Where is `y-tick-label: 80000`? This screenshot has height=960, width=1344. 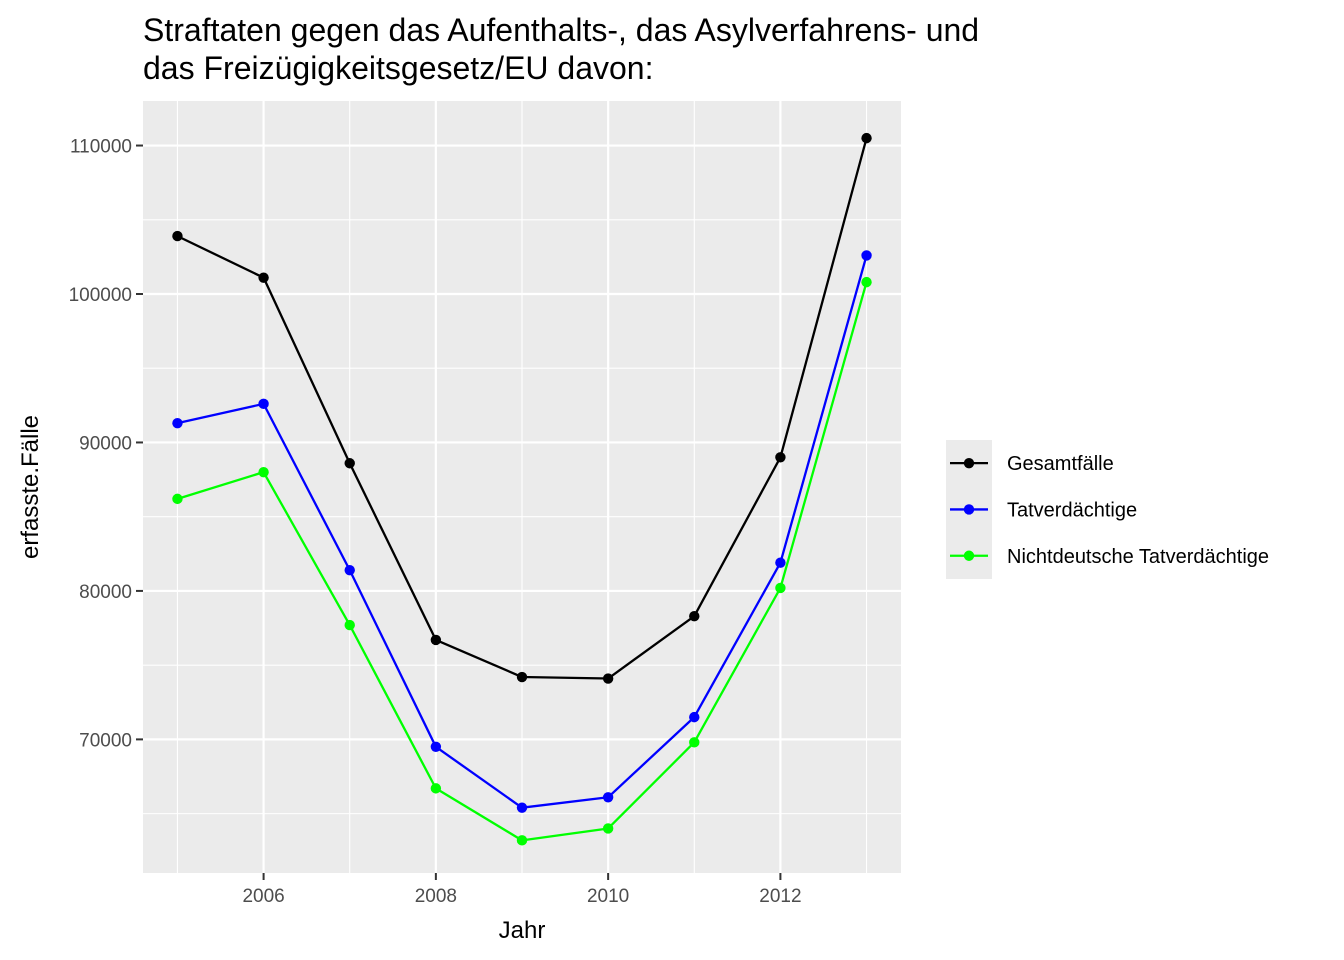
y-tick-label: 80000 is located at coordinates (105, 592).